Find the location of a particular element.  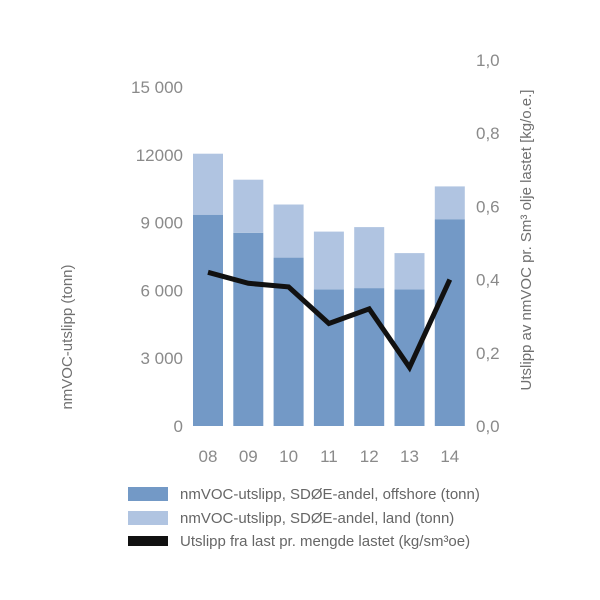

legend-swatch-line is located at coordinates (148, 541).